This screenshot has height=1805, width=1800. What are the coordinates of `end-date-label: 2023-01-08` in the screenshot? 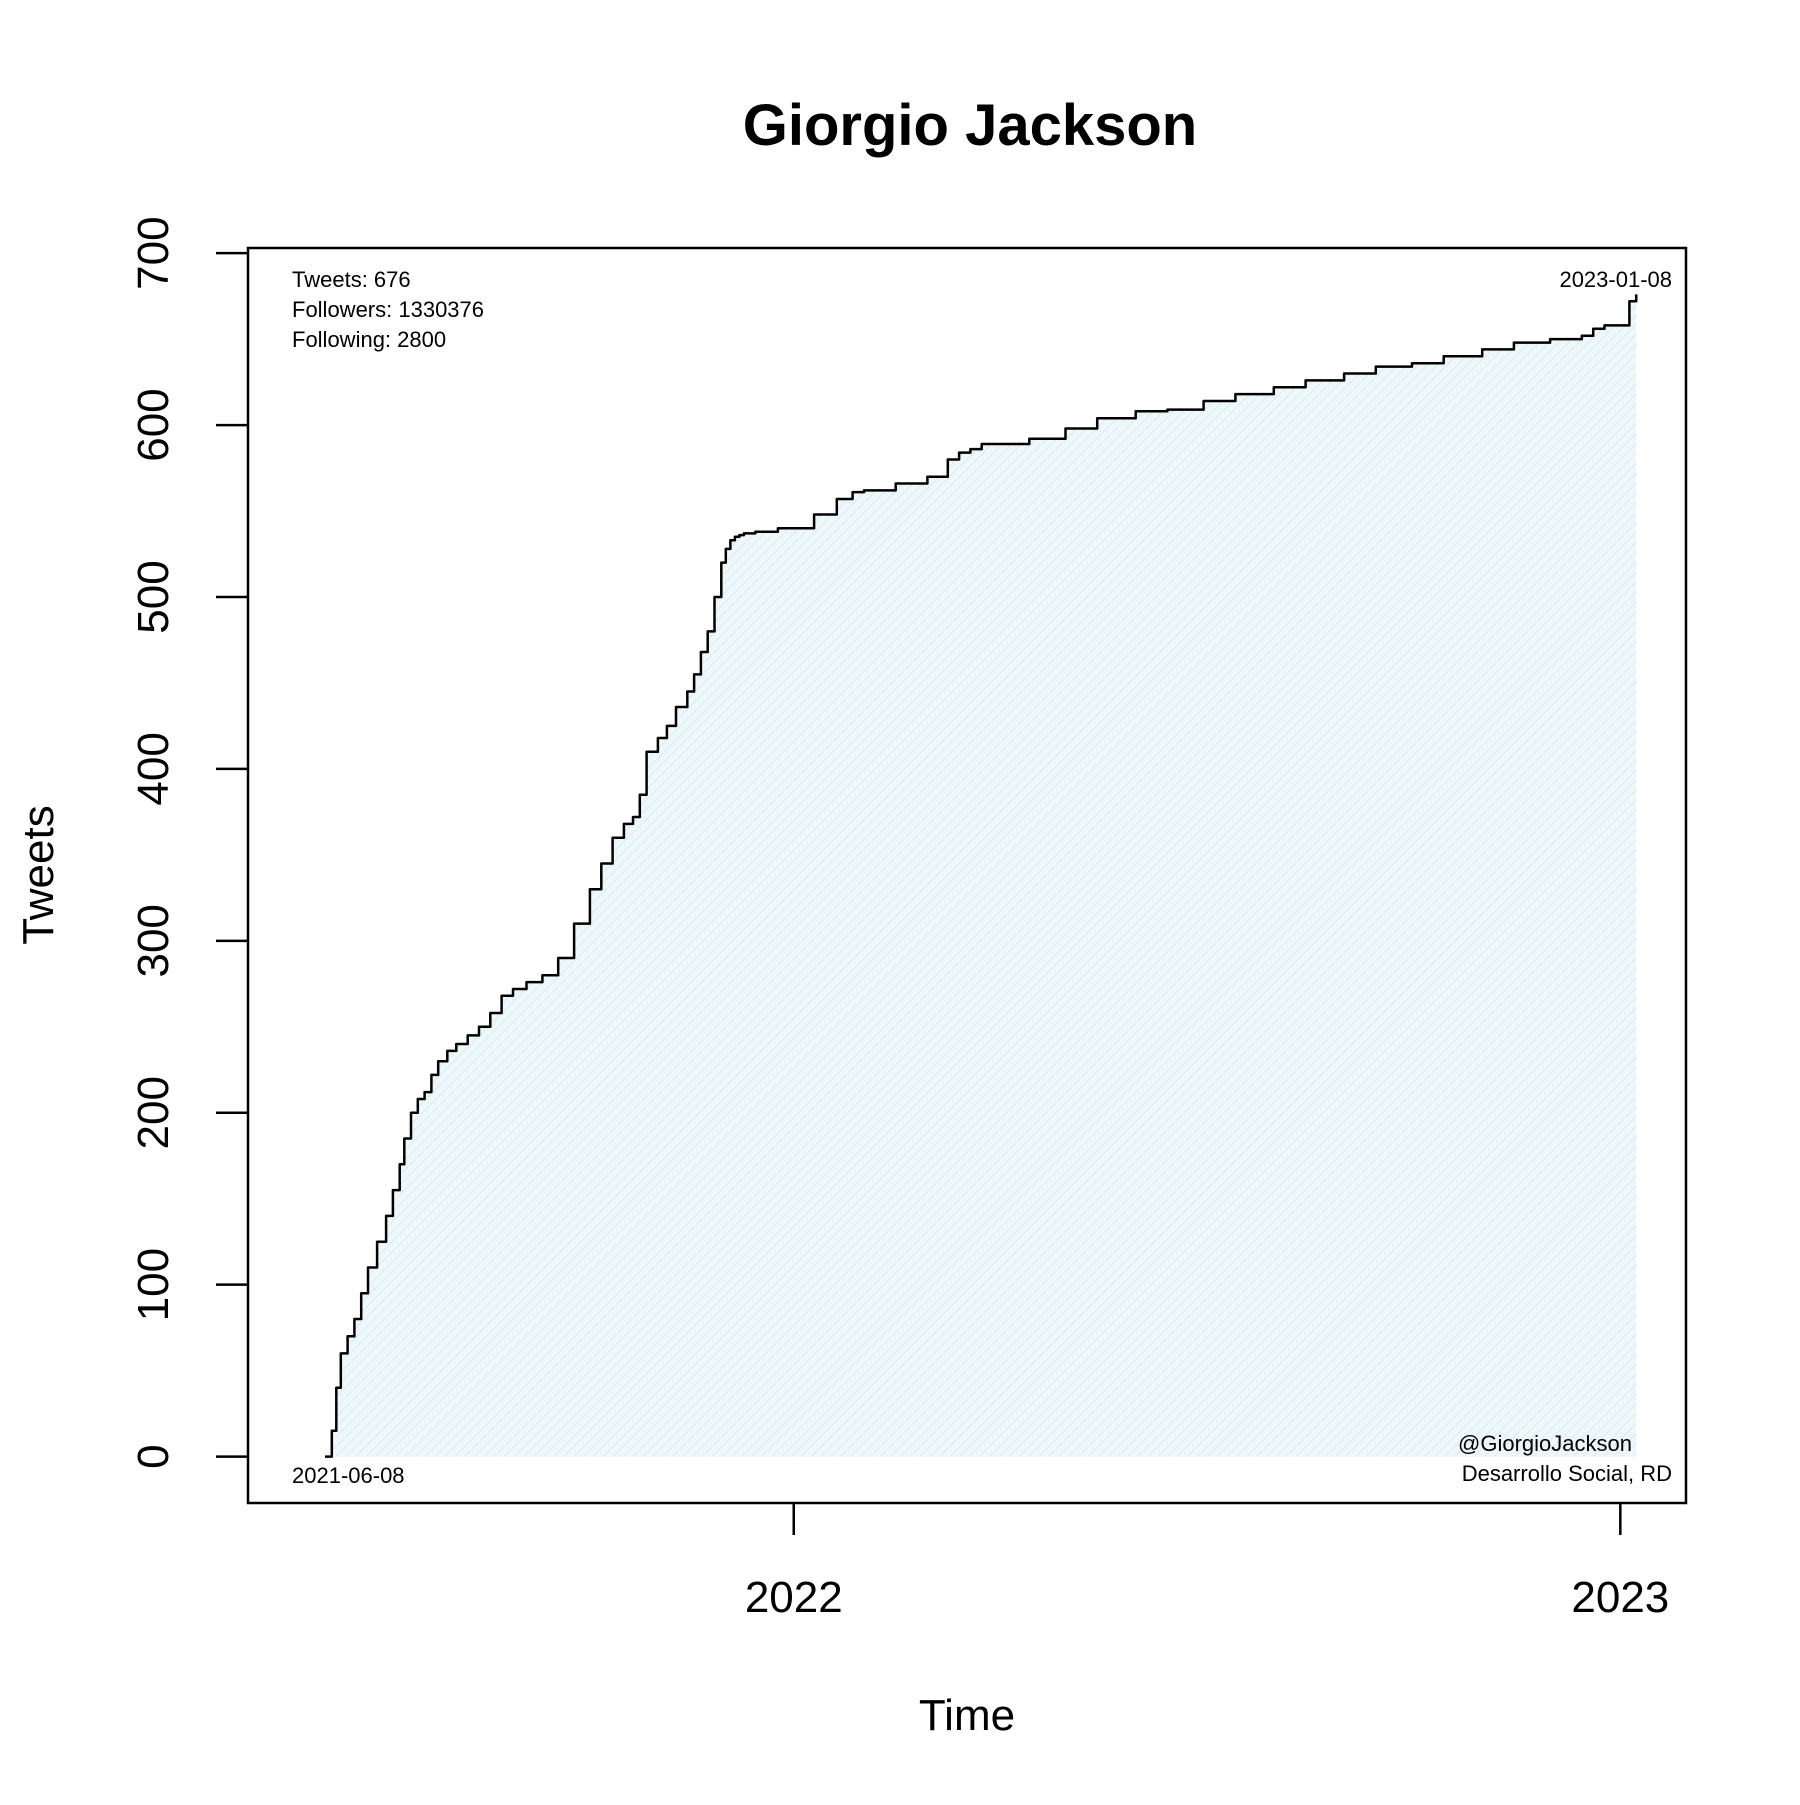 It's located at (1615, 279).